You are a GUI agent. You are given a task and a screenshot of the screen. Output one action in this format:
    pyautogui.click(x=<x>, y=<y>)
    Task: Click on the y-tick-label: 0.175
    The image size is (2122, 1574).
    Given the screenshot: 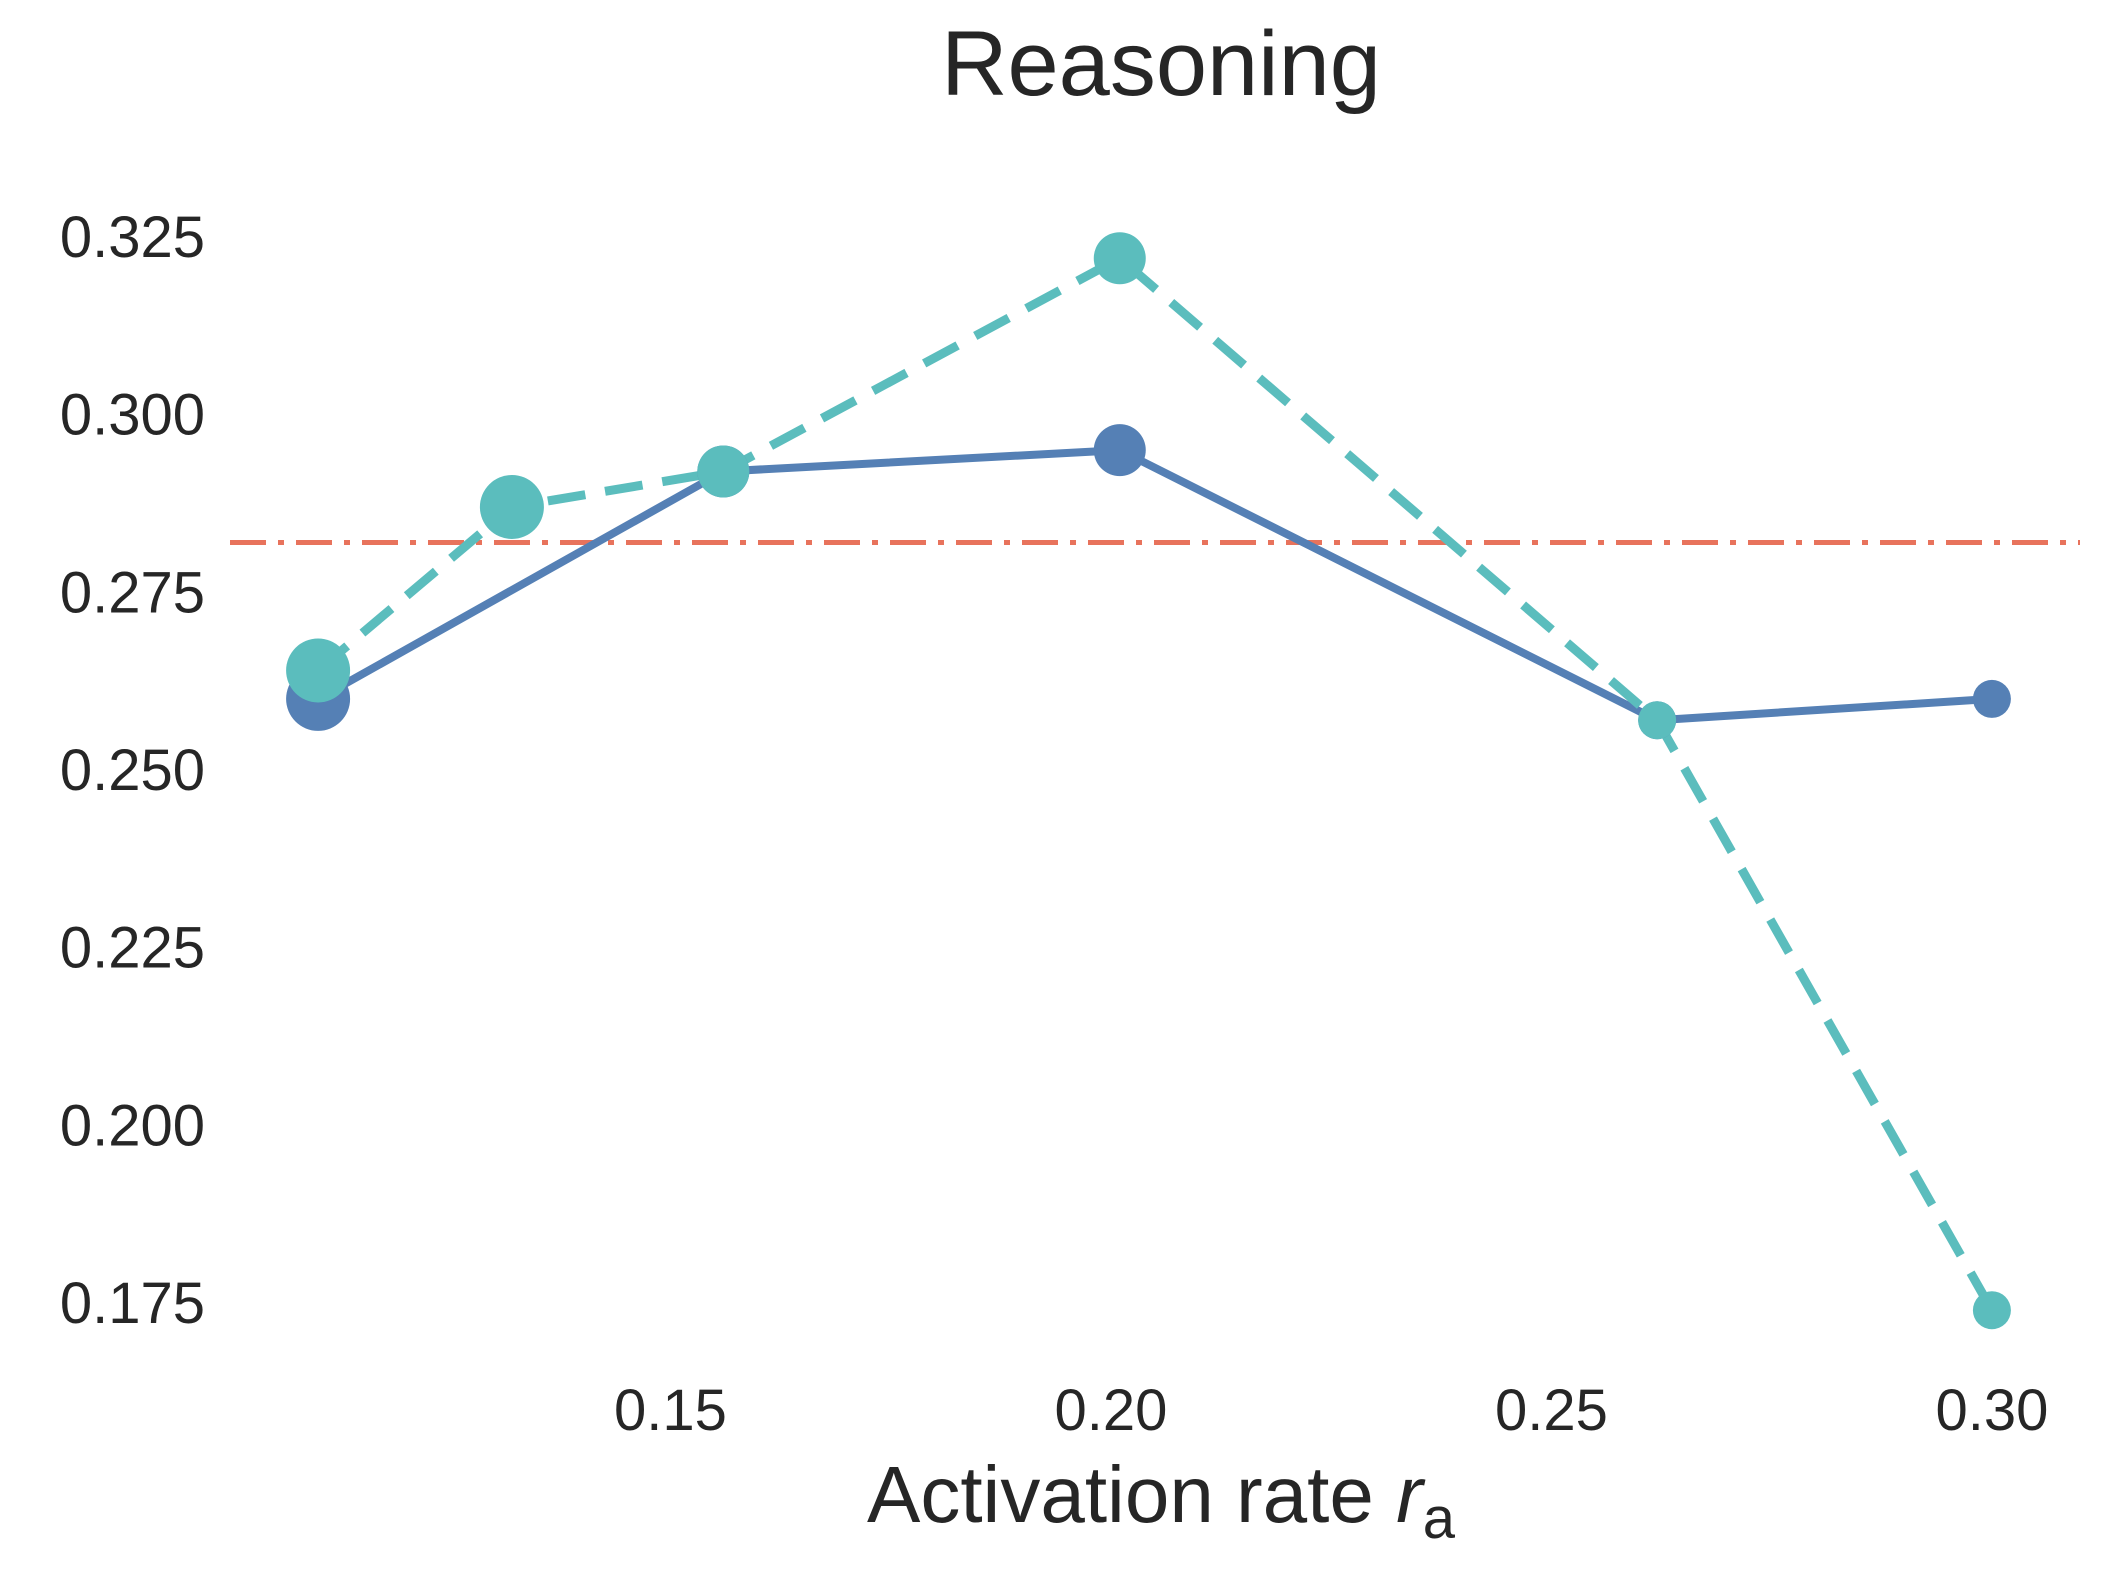 What is the action you would take?
    pyautogui.click(x=132, y=1303)
    